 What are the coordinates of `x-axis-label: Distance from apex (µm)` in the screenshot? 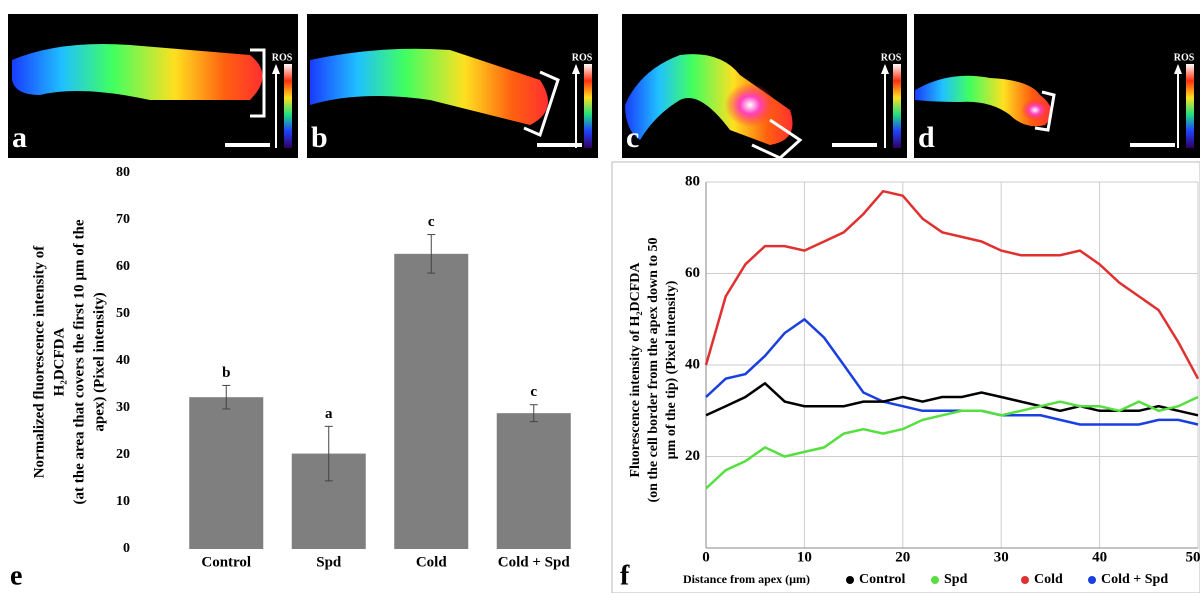 It's located at (746, 579).